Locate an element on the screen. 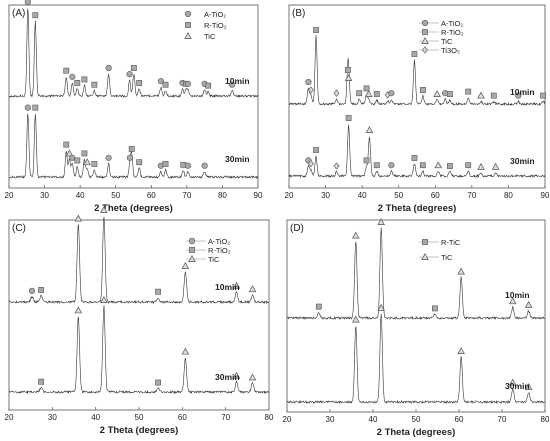 The width and height of the screenshot is (550, 441). x-tick-label: 60 is located at coordinates (182, 417).